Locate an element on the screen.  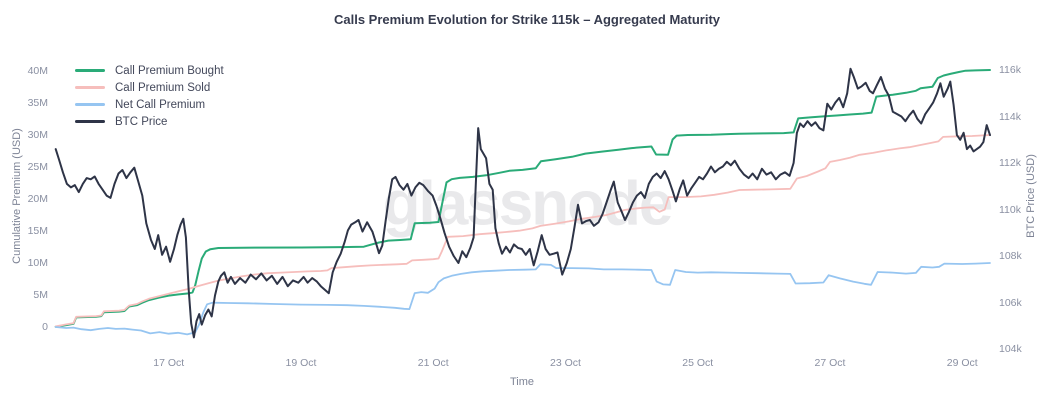
x-tick-label: 27 Oct is located at coordinates (830, 363).